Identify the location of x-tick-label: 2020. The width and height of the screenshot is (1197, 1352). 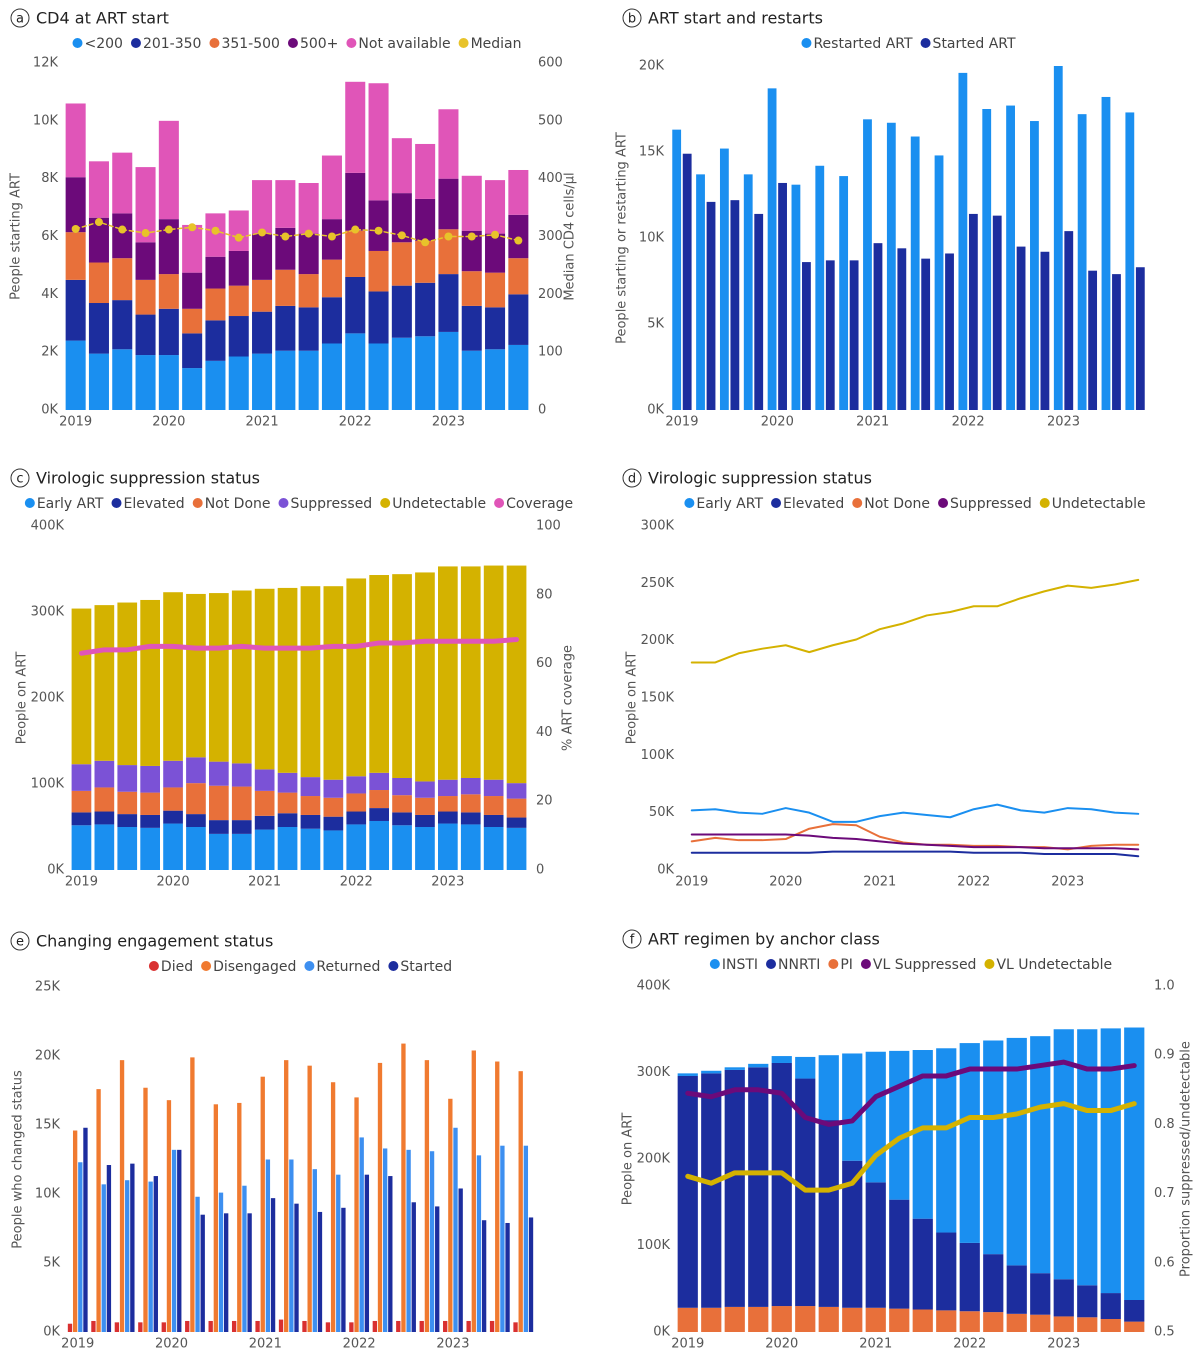
(785, 882).